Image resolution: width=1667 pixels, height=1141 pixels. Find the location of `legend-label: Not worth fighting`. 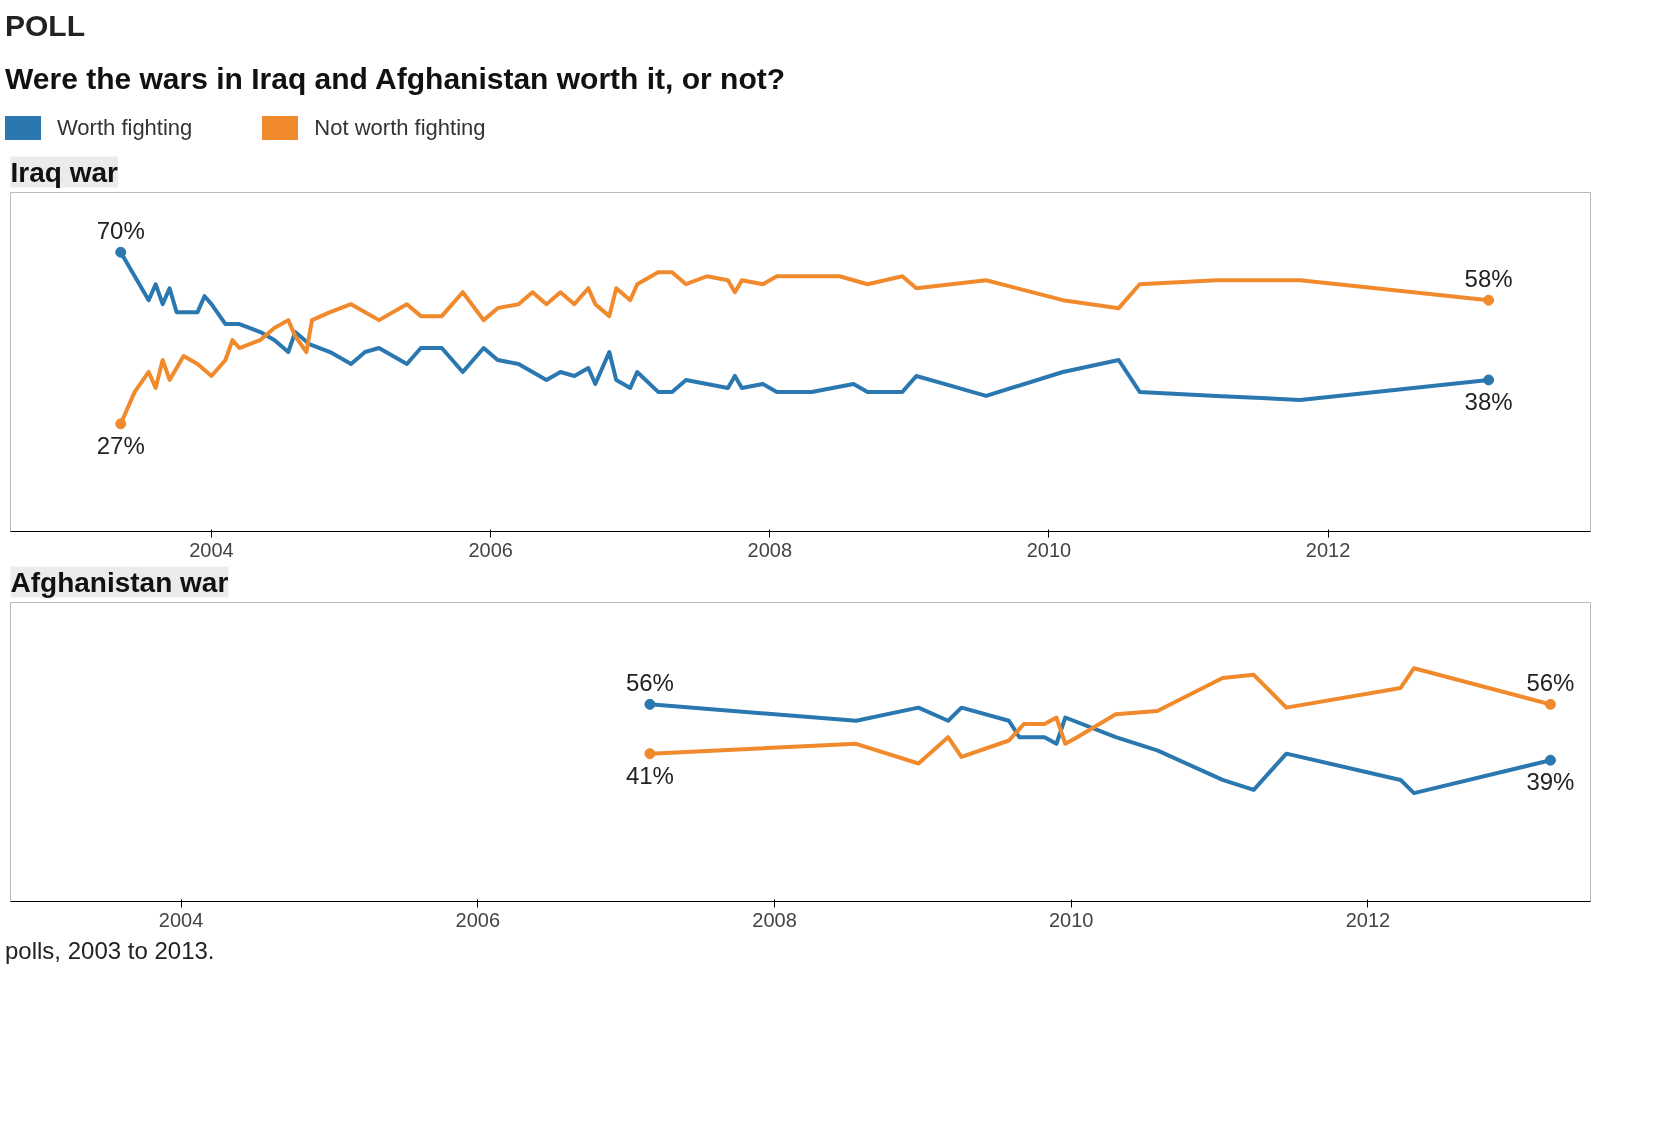

legend-label: Not worth fighting is located at coordinates (400, 128).